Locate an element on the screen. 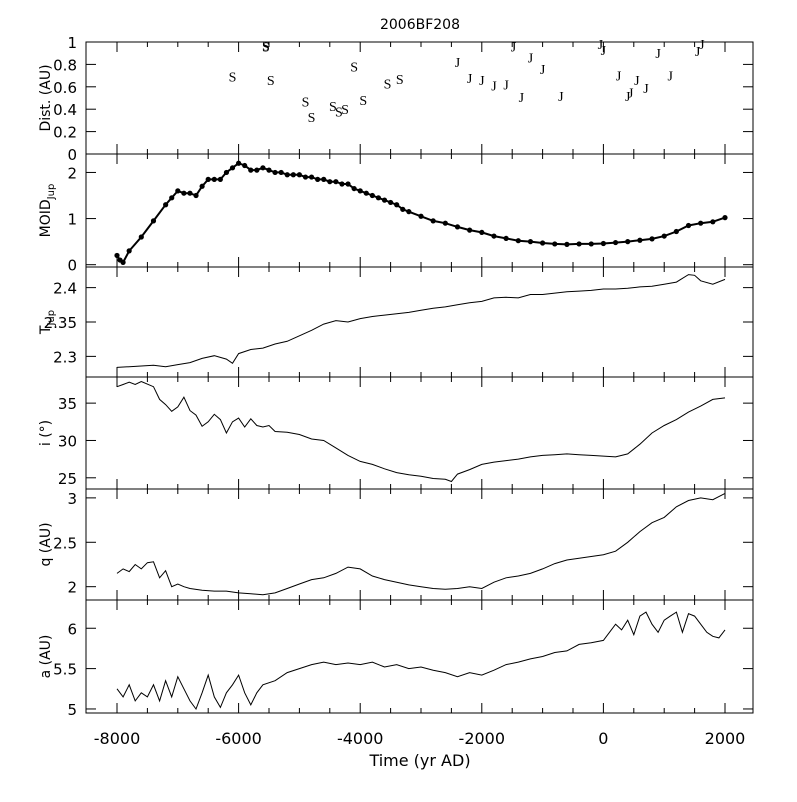 The height and width of the screenshot is (802, 797). panel-q: 2 2.5 3 q (AU) is located at coordinates (396, 544).